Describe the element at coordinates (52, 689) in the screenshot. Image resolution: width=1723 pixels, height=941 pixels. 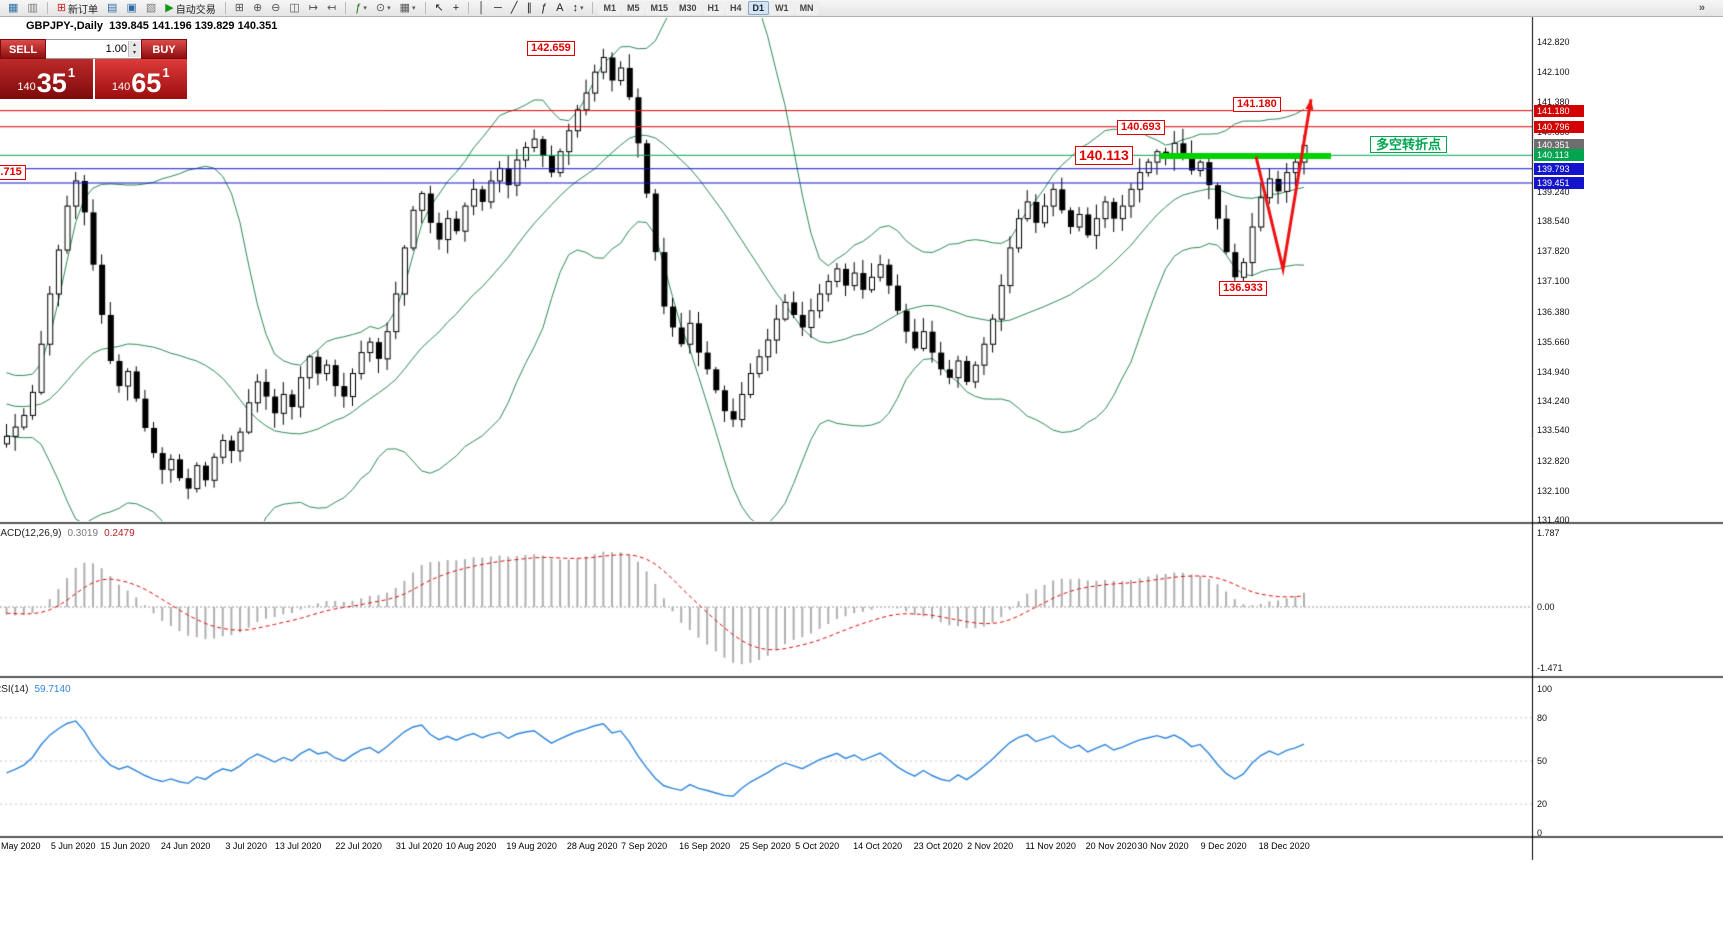
I see `rsi-value: 59.7140` at that location.